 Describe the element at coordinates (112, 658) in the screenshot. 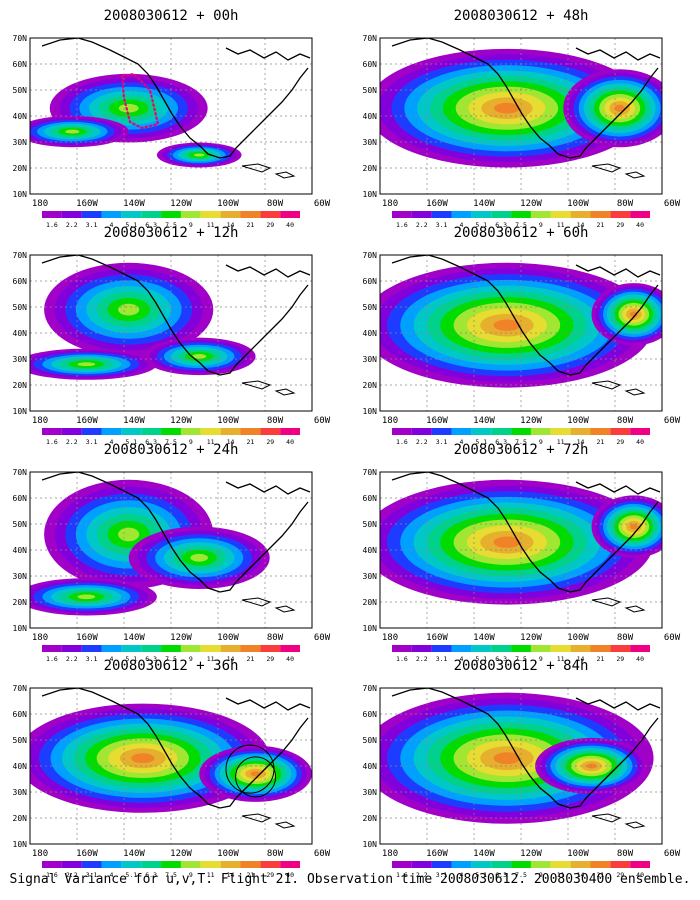

I see `colorbar-label: 4` at that location.